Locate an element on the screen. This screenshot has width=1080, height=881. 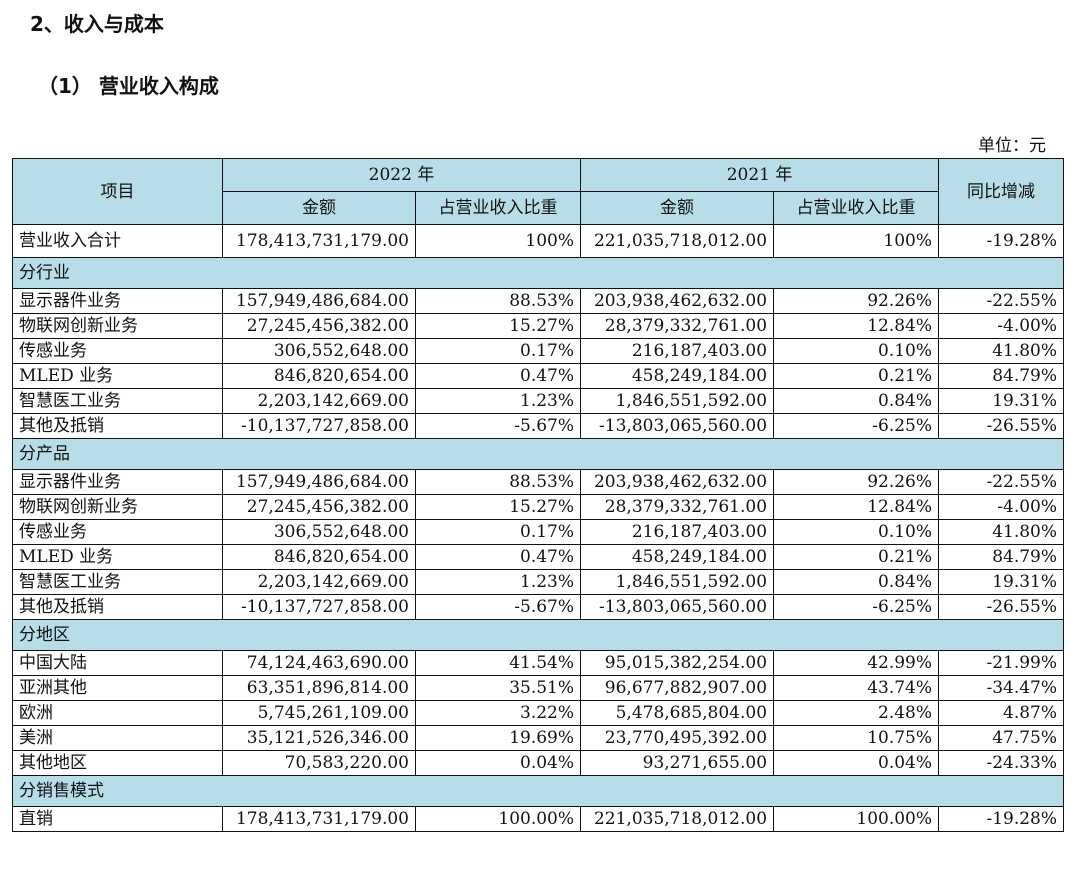
share-2021: 92.26% is located at coordinates (856, 482).